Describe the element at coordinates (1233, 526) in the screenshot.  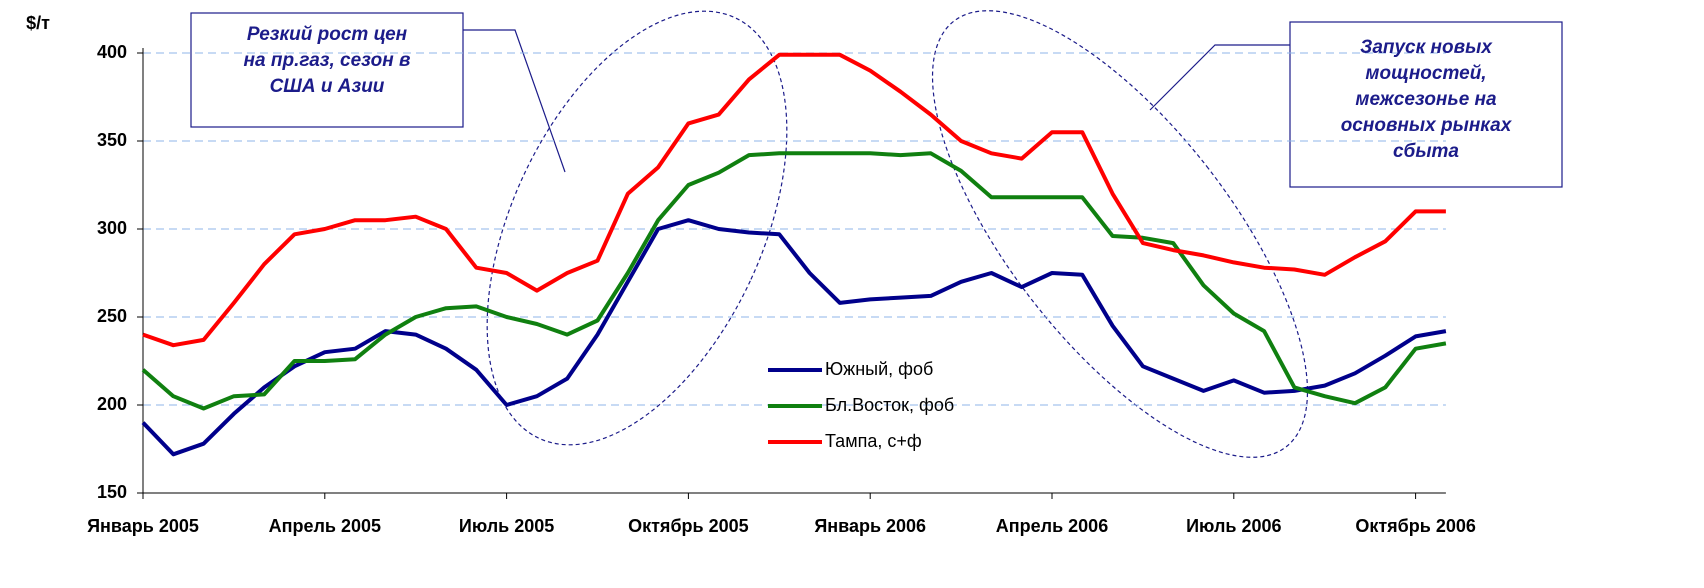
I see `x-tick-label: Июль 2006` at that location.